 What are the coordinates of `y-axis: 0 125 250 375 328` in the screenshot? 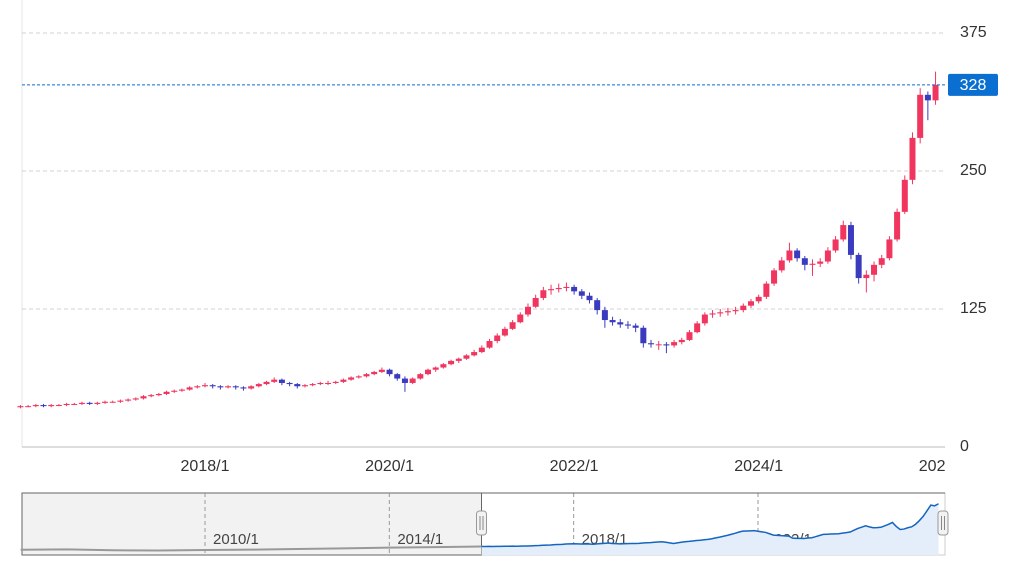 It's located at (973, 239).